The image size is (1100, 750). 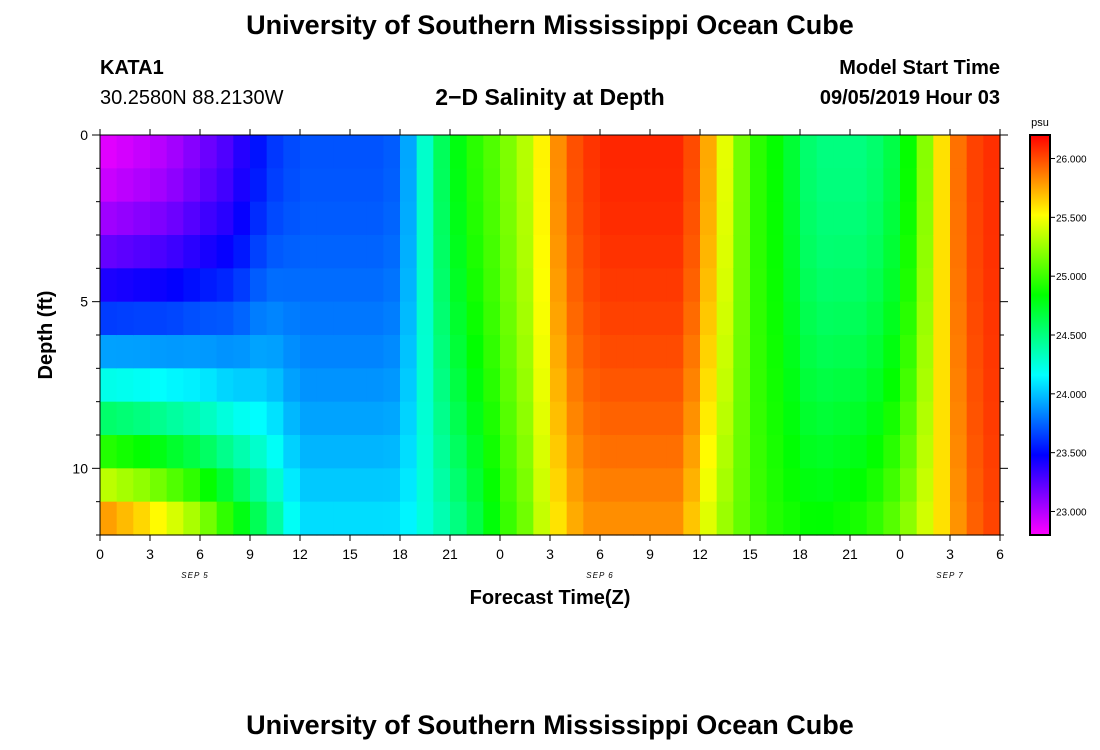 What do you see at coordinates (194, 575) in the screenshot?
I see `date-label: SEP 5` at bounding box center [194, 575].